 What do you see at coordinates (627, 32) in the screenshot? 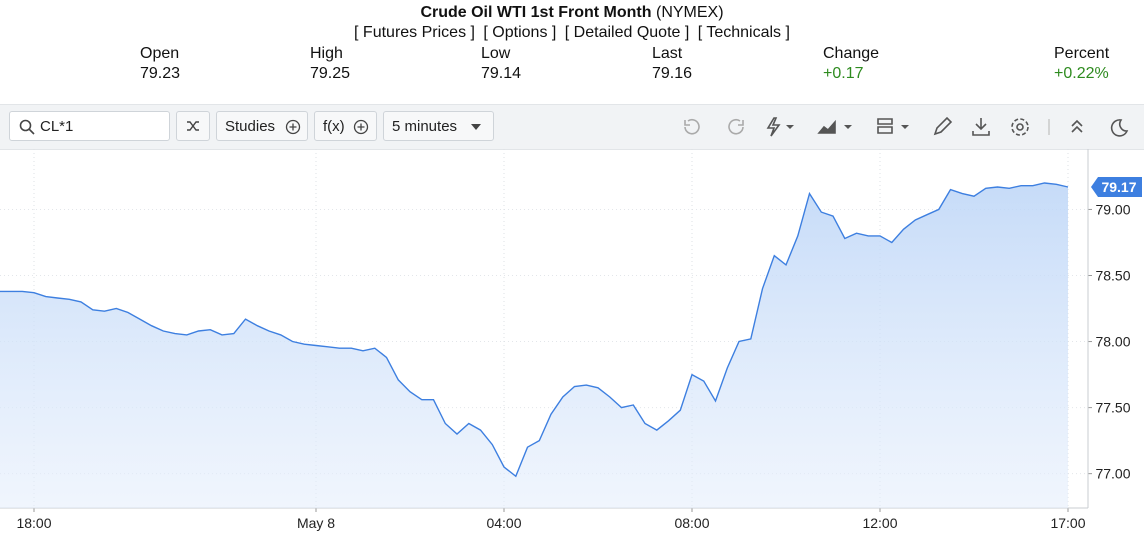
I see `link: [ Detailed Quote ]` at bounding box center [627, 32].